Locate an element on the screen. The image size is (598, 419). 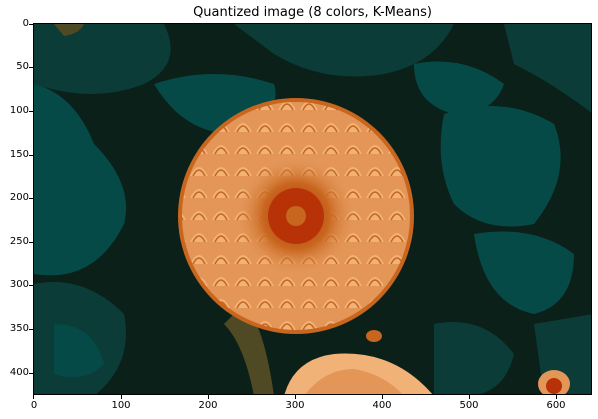
x-tick-label: 100 is located at coordinates (121, 405).